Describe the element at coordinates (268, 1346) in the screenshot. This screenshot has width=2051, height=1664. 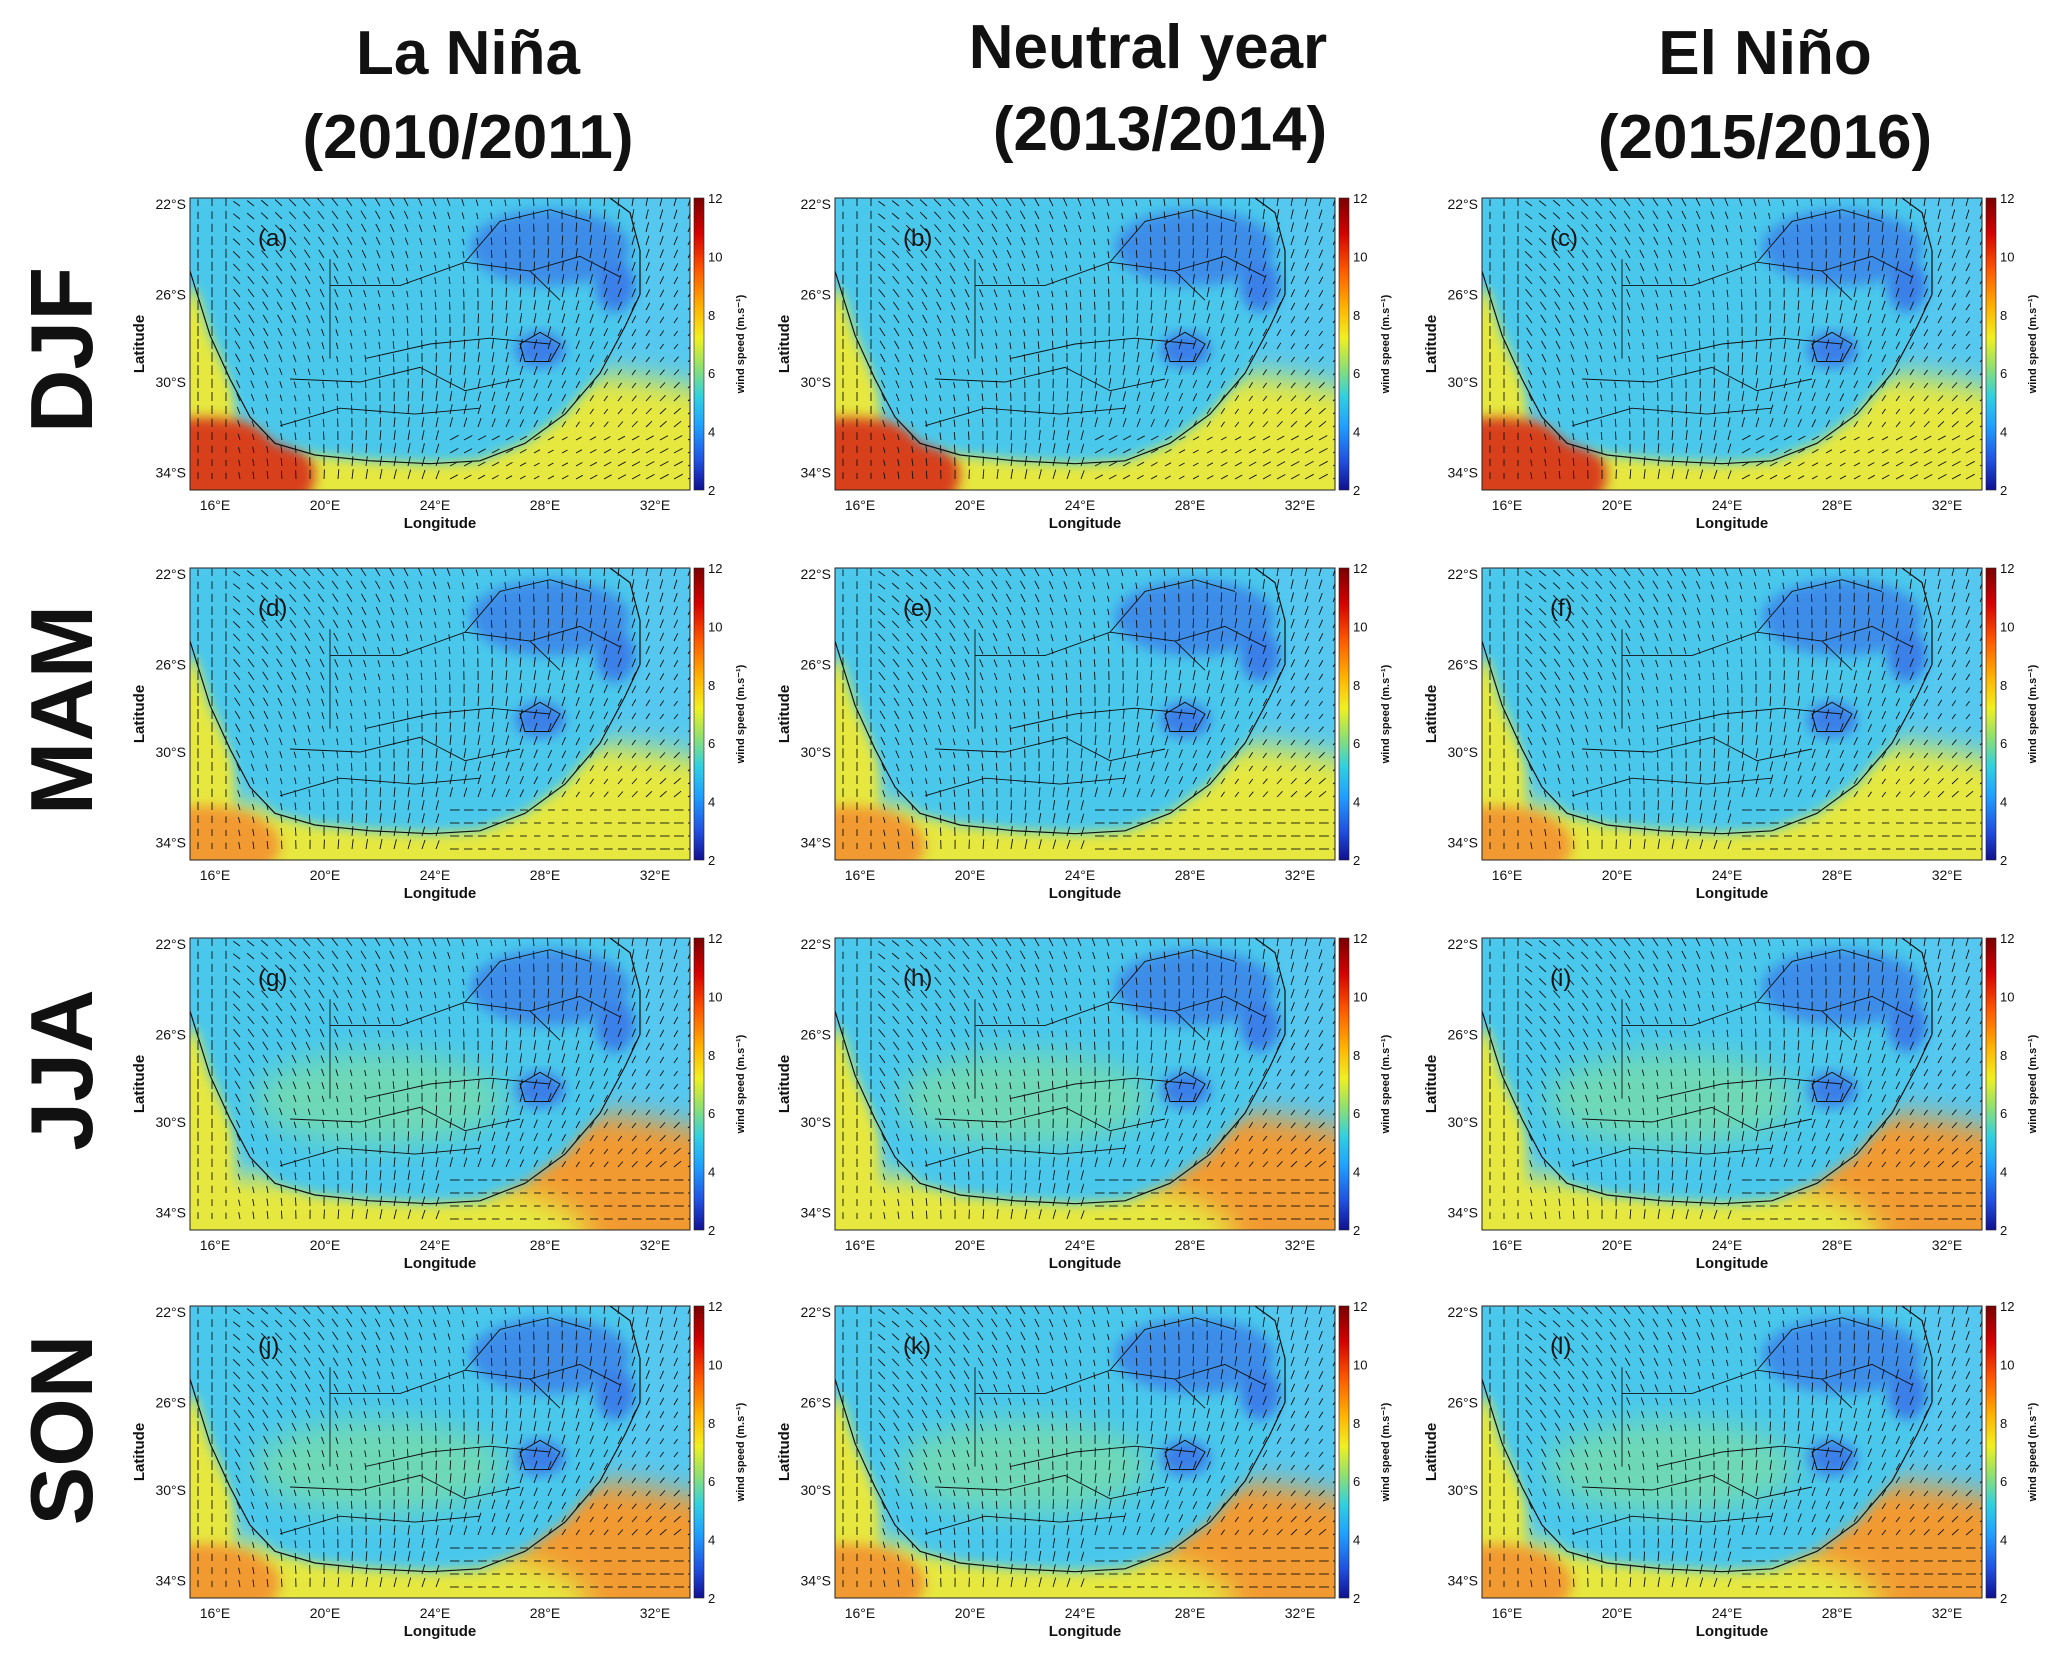
I see `panel-label: (j)` at that location.